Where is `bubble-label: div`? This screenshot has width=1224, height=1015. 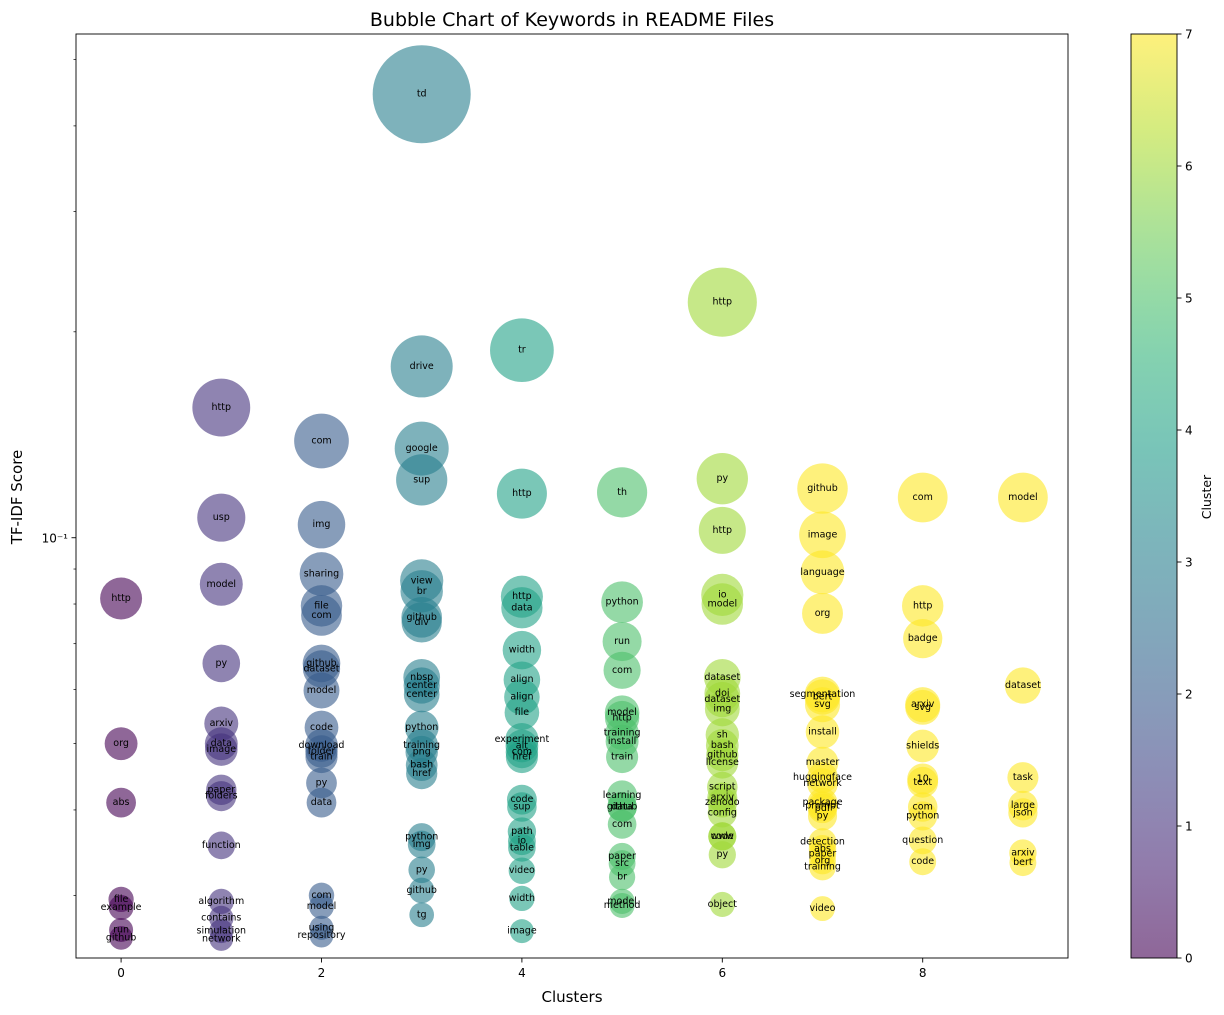
bubble-label: div is located at coordinates (422, 622).